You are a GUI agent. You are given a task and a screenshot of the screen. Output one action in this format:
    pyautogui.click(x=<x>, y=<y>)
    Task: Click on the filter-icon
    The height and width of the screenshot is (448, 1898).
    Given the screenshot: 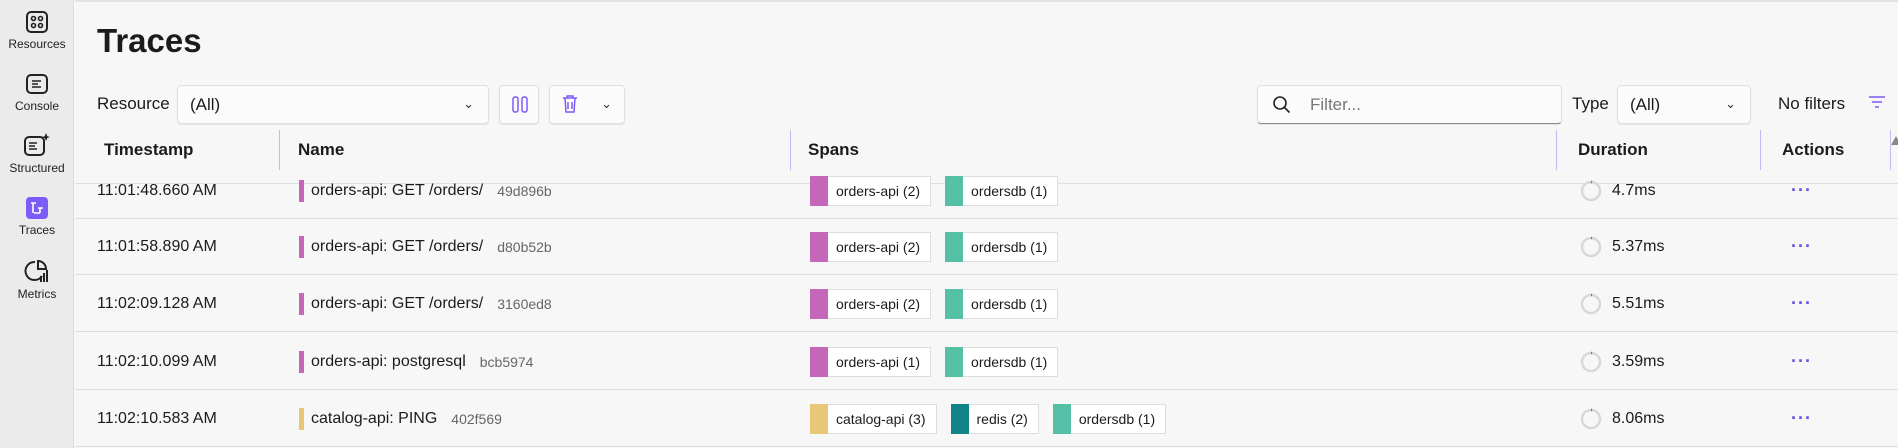 What is the action you would take?
    pyautogui.click(x=1877, y=103)
    